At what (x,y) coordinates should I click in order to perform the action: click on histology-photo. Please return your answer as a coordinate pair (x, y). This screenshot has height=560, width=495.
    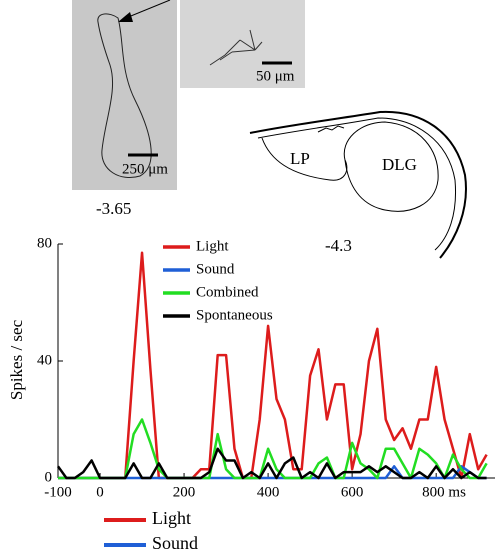
    Looking at the image, I should click on (124, 95).